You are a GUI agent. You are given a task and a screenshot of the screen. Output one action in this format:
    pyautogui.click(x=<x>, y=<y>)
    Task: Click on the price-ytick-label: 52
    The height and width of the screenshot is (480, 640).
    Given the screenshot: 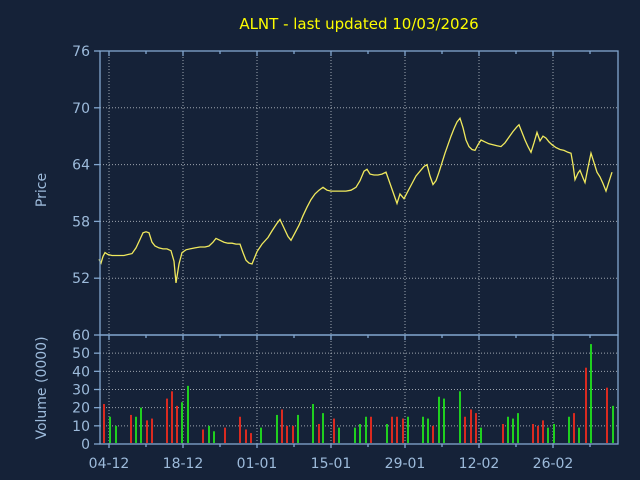 What is the action you would take?
    pyautogui.click(x=81, y=279)
    